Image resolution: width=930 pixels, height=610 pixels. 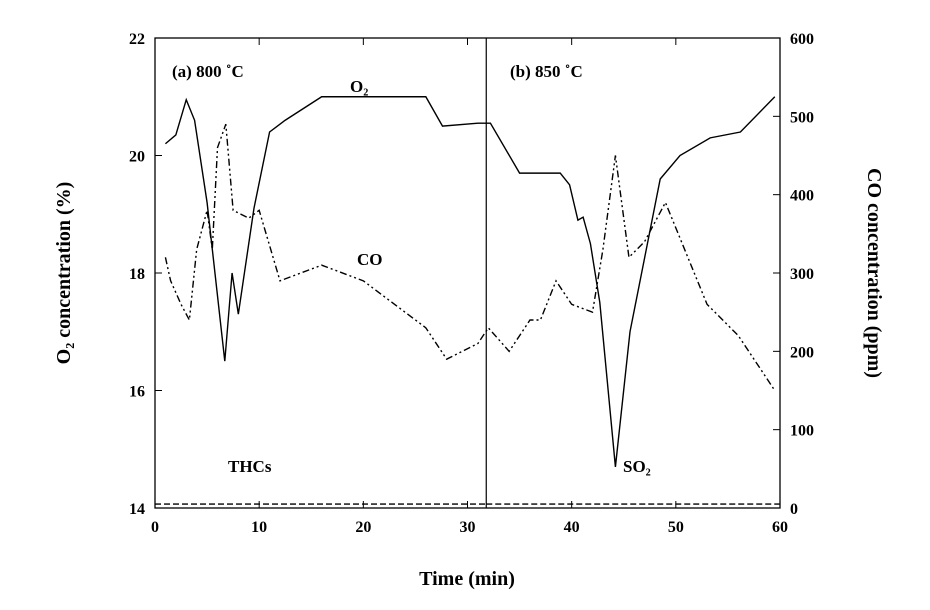 What do you see at coordinates (802, 39) in the screenshot?
I see `y2-tick-label: 600` at bounding box center [802, 39].